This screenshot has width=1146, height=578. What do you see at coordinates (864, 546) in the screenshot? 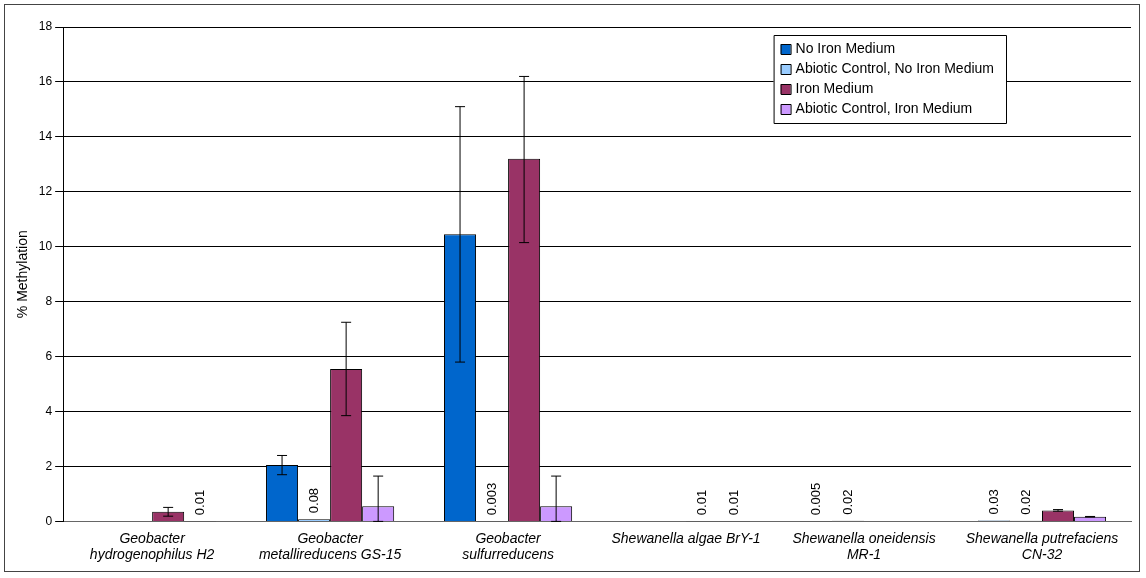
I see `x-tick-label: Shewanella oneidensis MR-1` at bounding box center [864, 546].